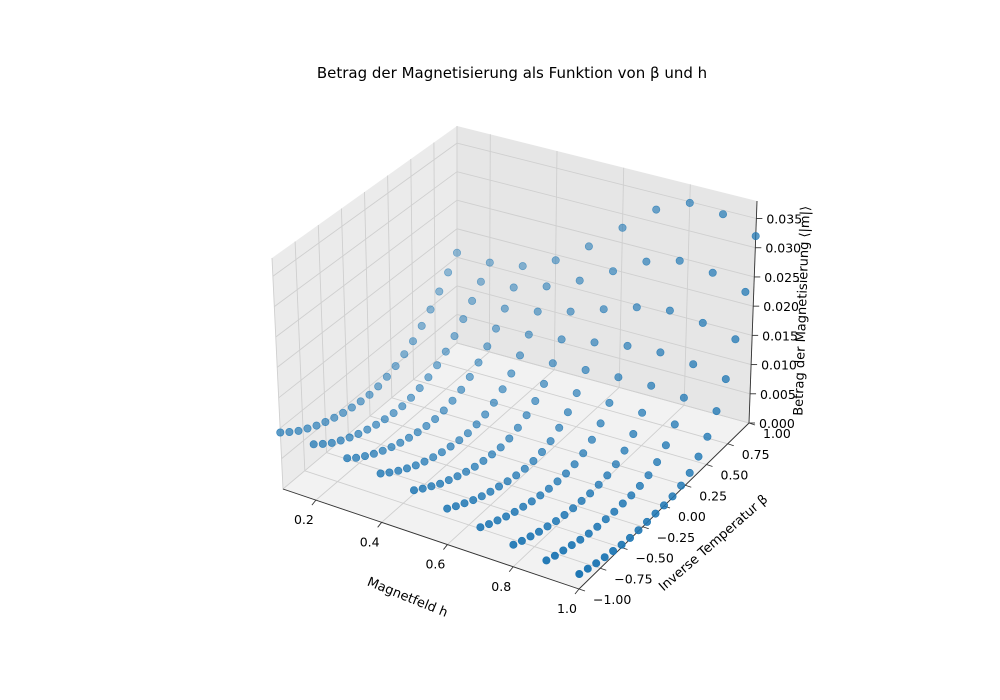  What do you see at coordinates (435, 564) in the screenshot?
I see `x-tick-label: 0.6` at bounding box center [435, 564].